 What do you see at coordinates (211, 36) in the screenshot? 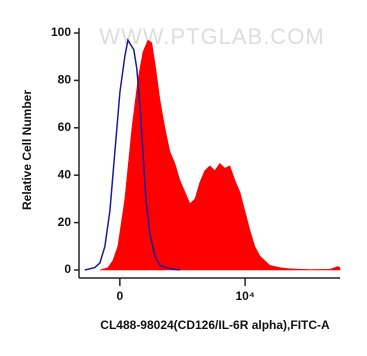
I see `watermark: WWW.PTGLAB.COM` at bounding box center [211, 36].